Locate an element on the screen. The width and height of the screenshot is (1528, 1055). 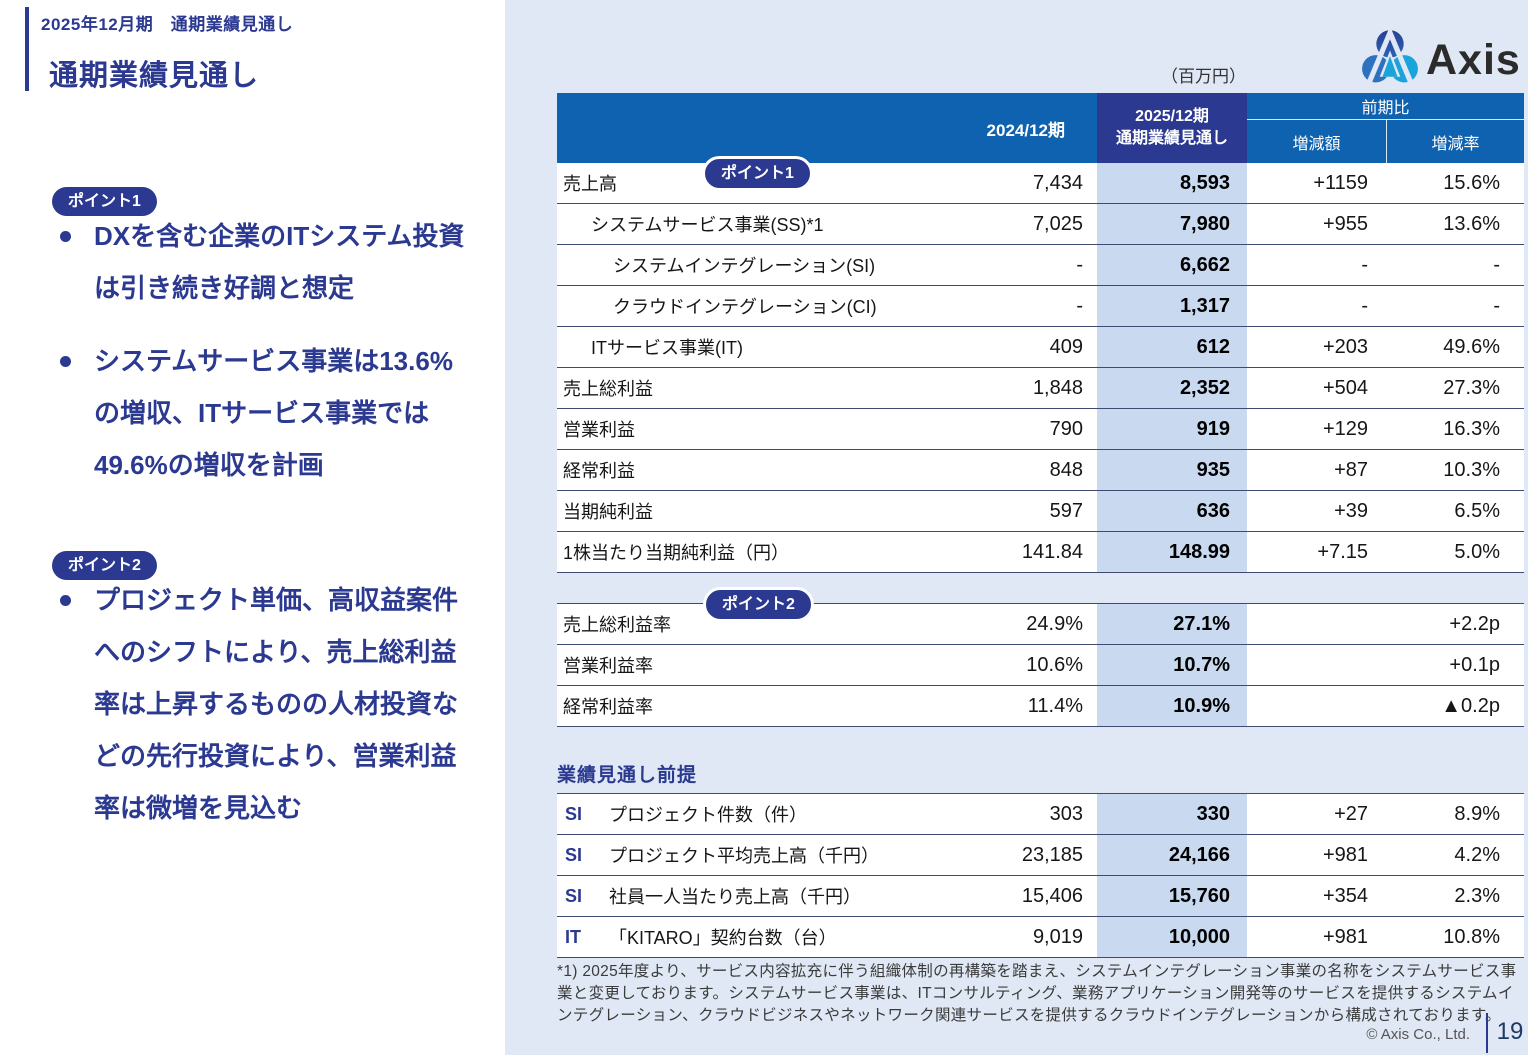
value-2025: 919 is located at coordinates (1172, 429).